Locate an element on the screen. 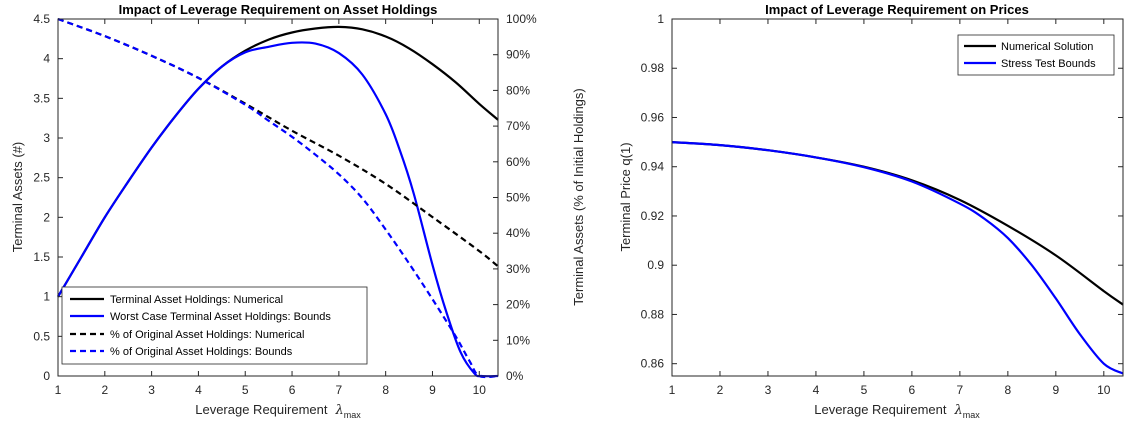 The image size is (1124, 430). y-right-tick-label: 80% is located at coordinates (518, 90).